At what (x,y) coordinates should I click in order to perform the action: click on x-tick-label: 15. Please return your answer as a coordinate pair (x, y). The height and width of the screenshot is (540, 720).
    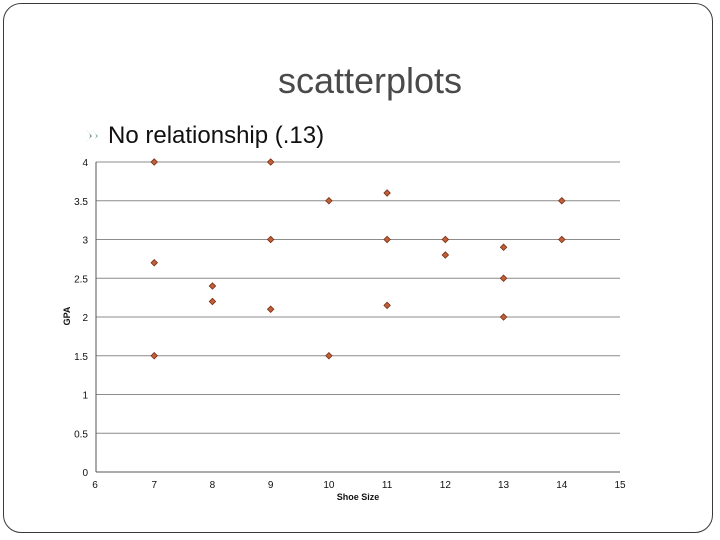
    Looking at the image, I should click on (620, 485).